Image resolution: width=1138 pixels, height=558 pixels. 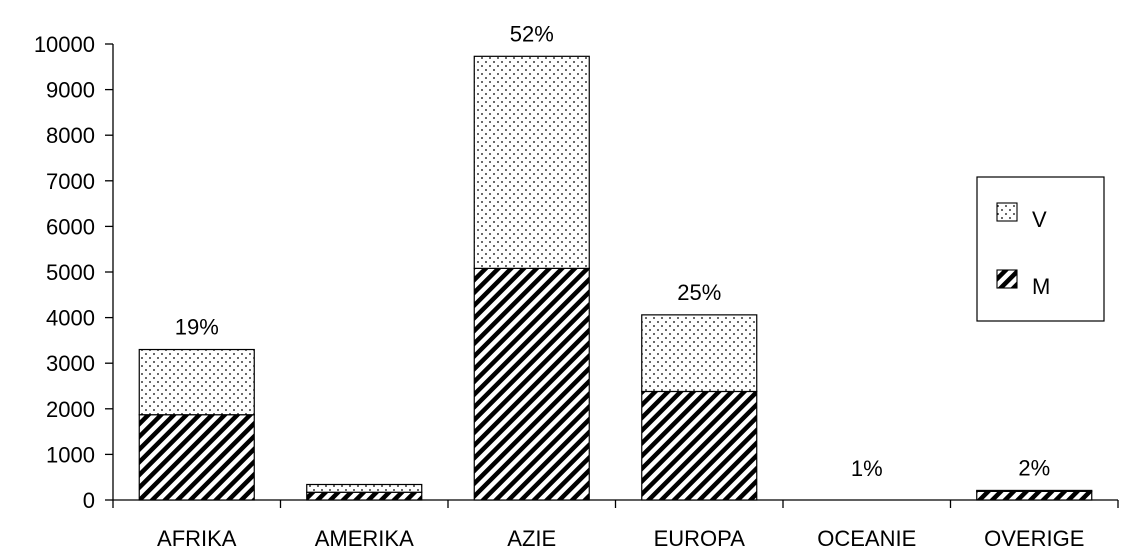 I want to click on legend: VM, so click(x=1040, y=249).